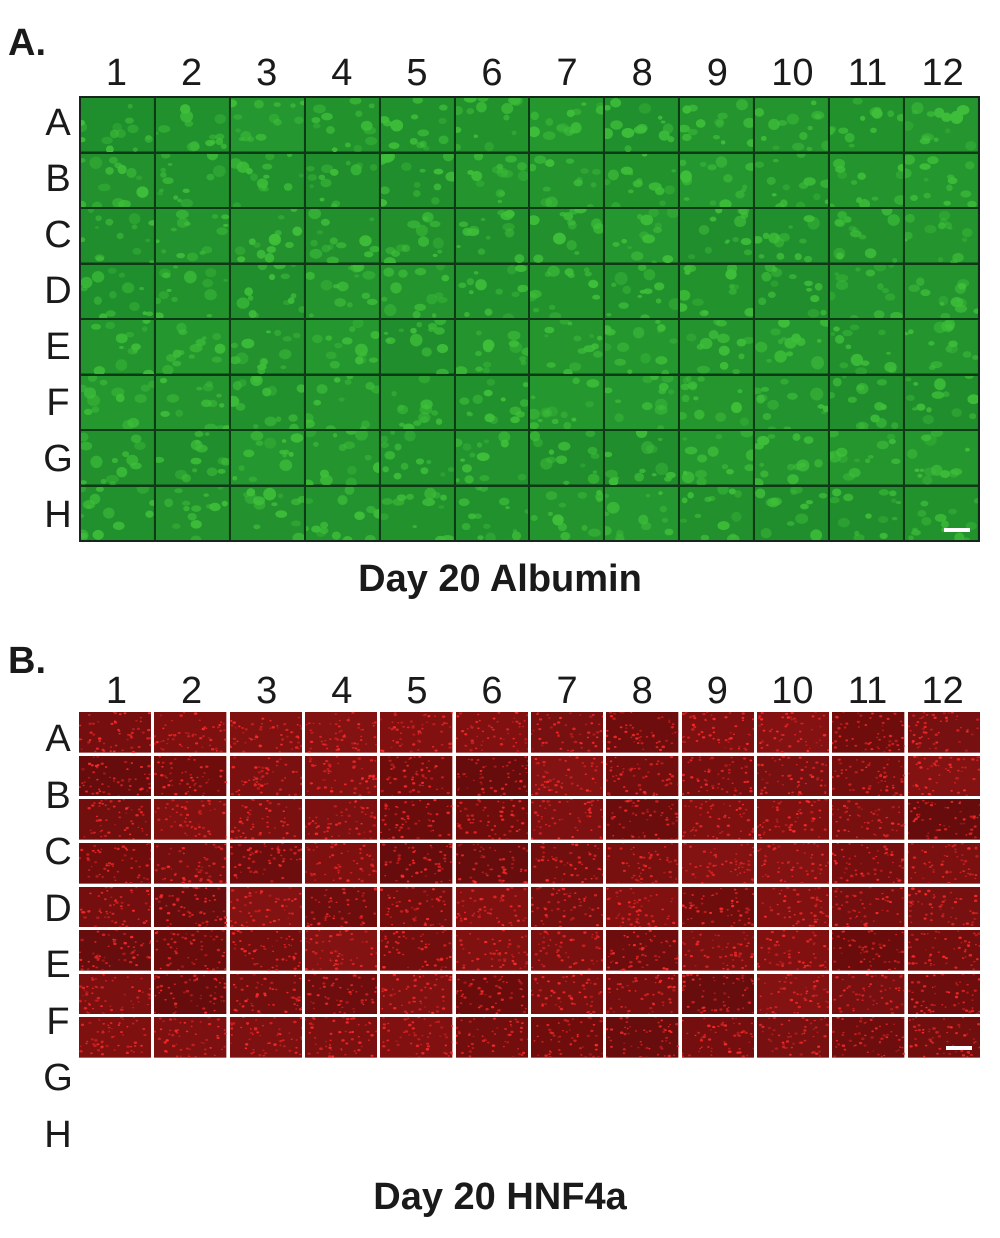 This screenshot has height=1238, width=1000. Describe the element at coordinates (642, 691) in the screenshot. I see `column-label: 8` at that location.